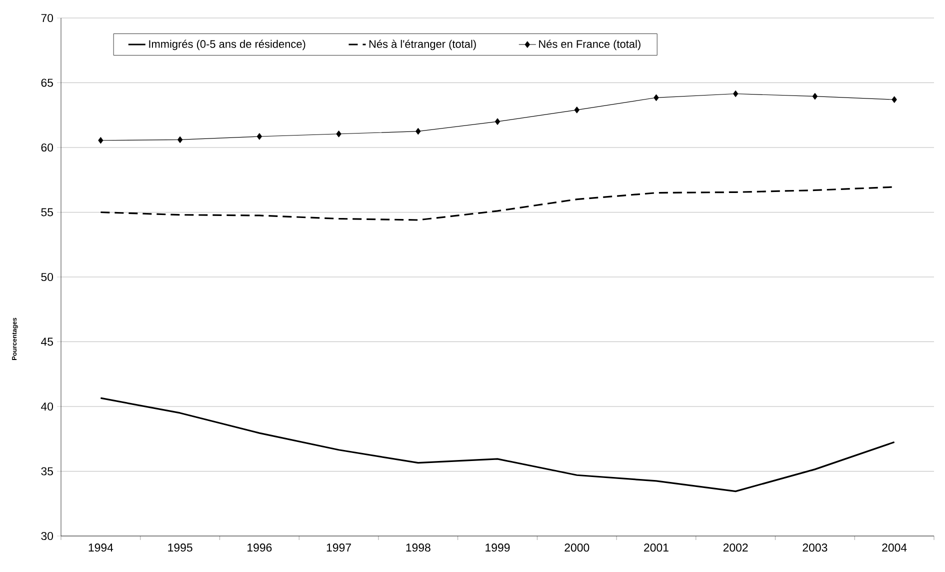  What do you see at coordinates (815, 548) in the screenshot?
I see `x-tick-label: 2003` at bounding box center [815, 548].